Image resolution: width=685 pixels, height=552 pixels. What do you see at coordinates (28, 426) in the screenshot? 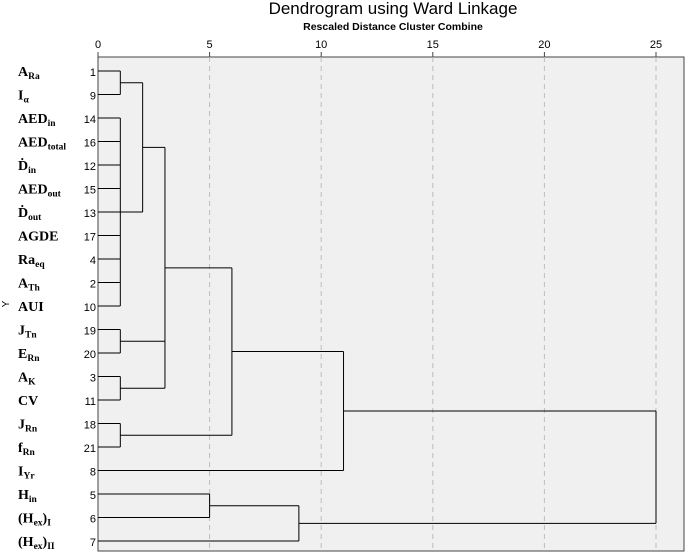
I see `leaf-label: JRn` at bounding box center [28, 426].